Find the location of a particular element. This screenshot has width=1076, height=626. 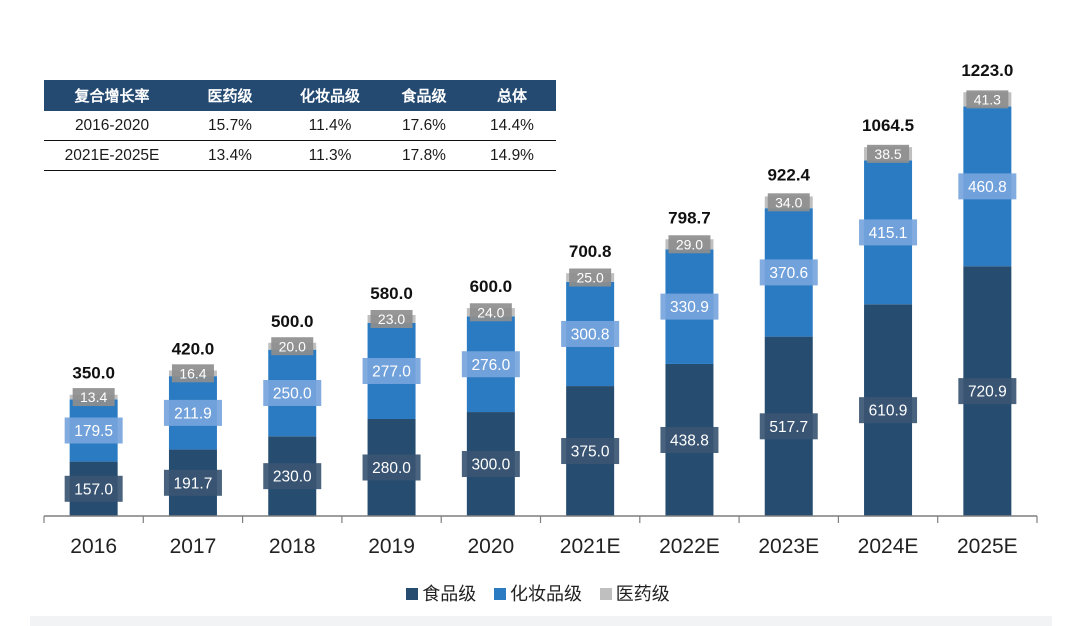

total-label: 350.0 is located at coordinates (93, 373).